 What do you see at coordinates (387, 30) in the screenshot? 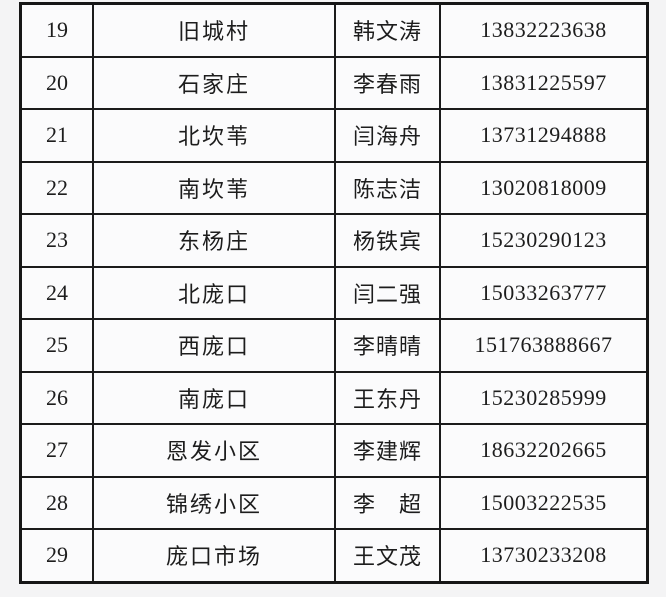
I see `contact-name-cell: 韩文涛` at bounding box center [387, 30].